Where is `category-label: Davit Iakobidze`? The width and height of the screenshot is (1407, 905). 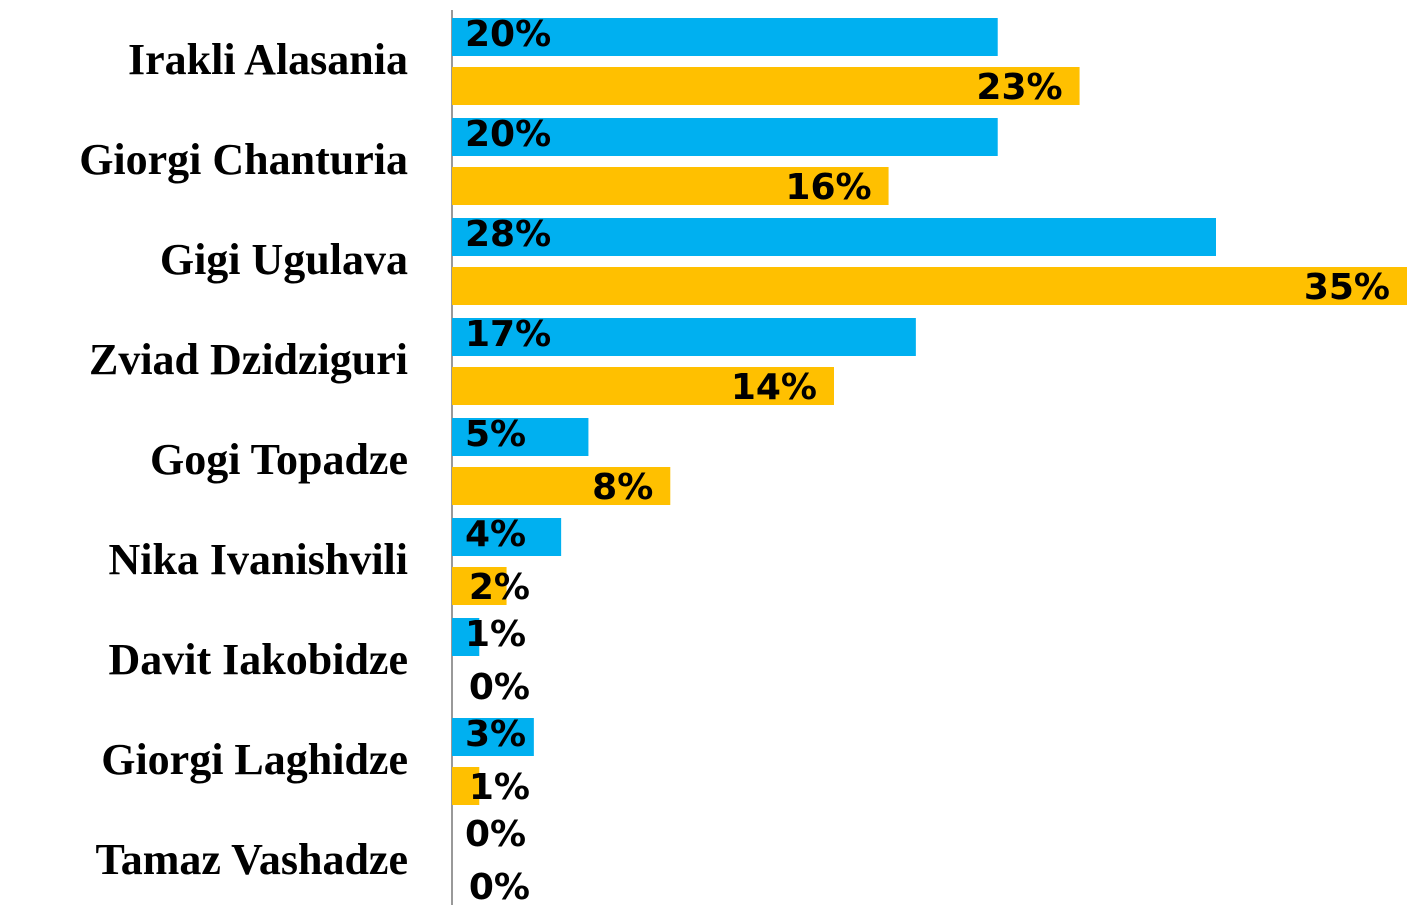
category-label: Davit Iakobidze is located at coordinates (258, 659).